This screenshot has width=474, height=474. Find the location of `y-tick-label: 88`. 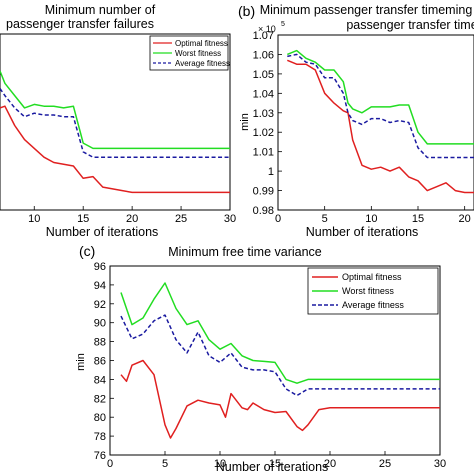

y-tick-label: 88 is located at coordinates (100, 343).